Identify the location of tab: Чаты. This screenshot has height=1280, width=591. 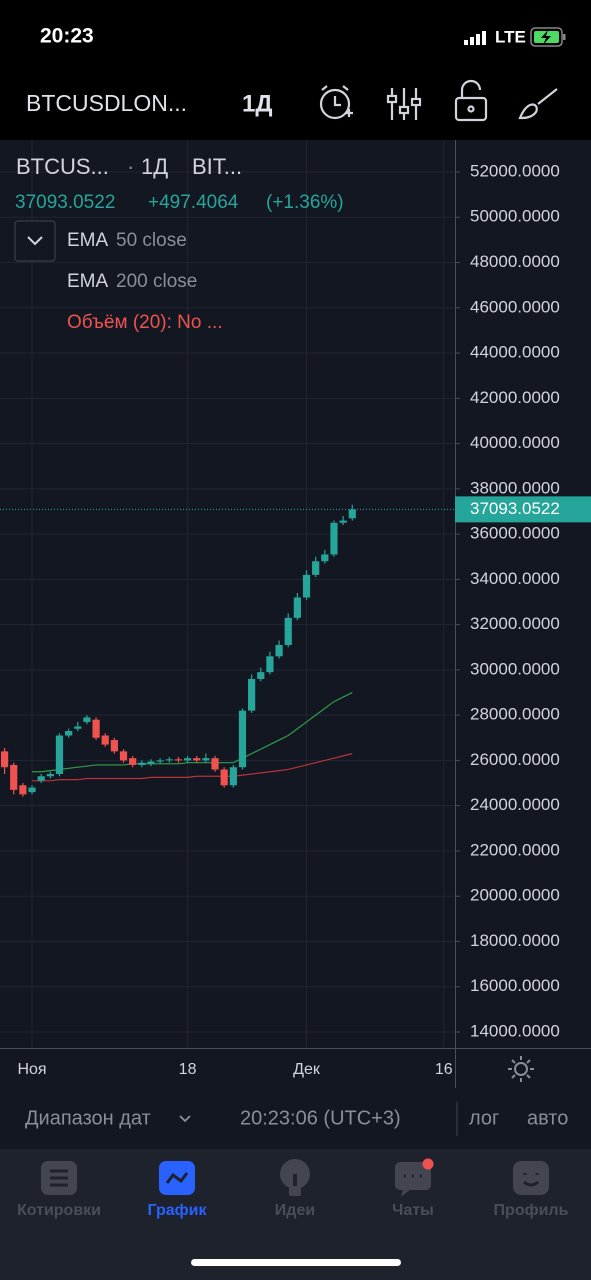
(413, 1189).